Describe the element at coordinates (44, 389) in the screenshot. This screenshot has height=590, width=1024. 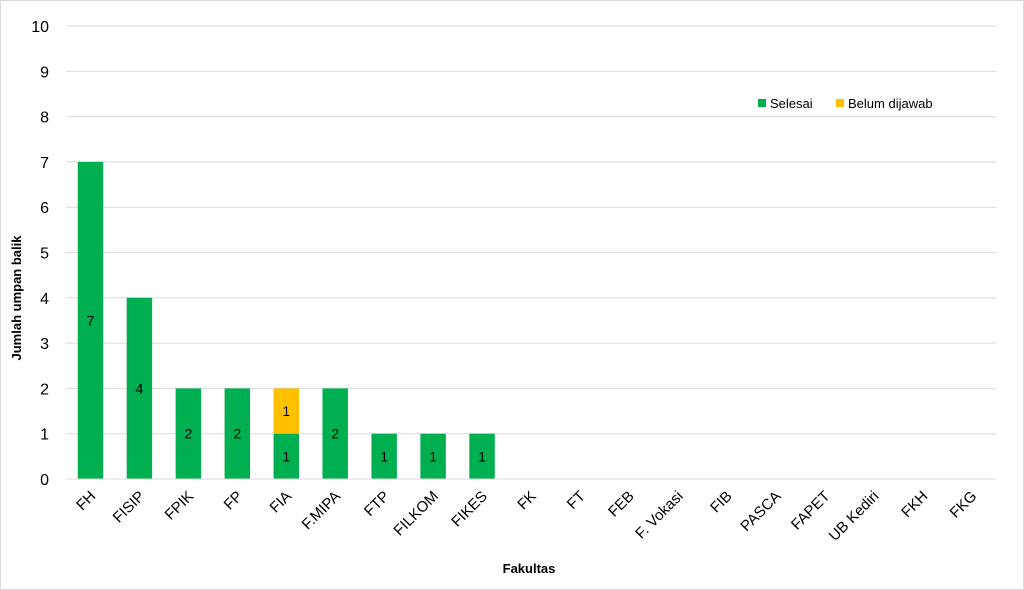
I see `y-tick-label: 2` at that location.